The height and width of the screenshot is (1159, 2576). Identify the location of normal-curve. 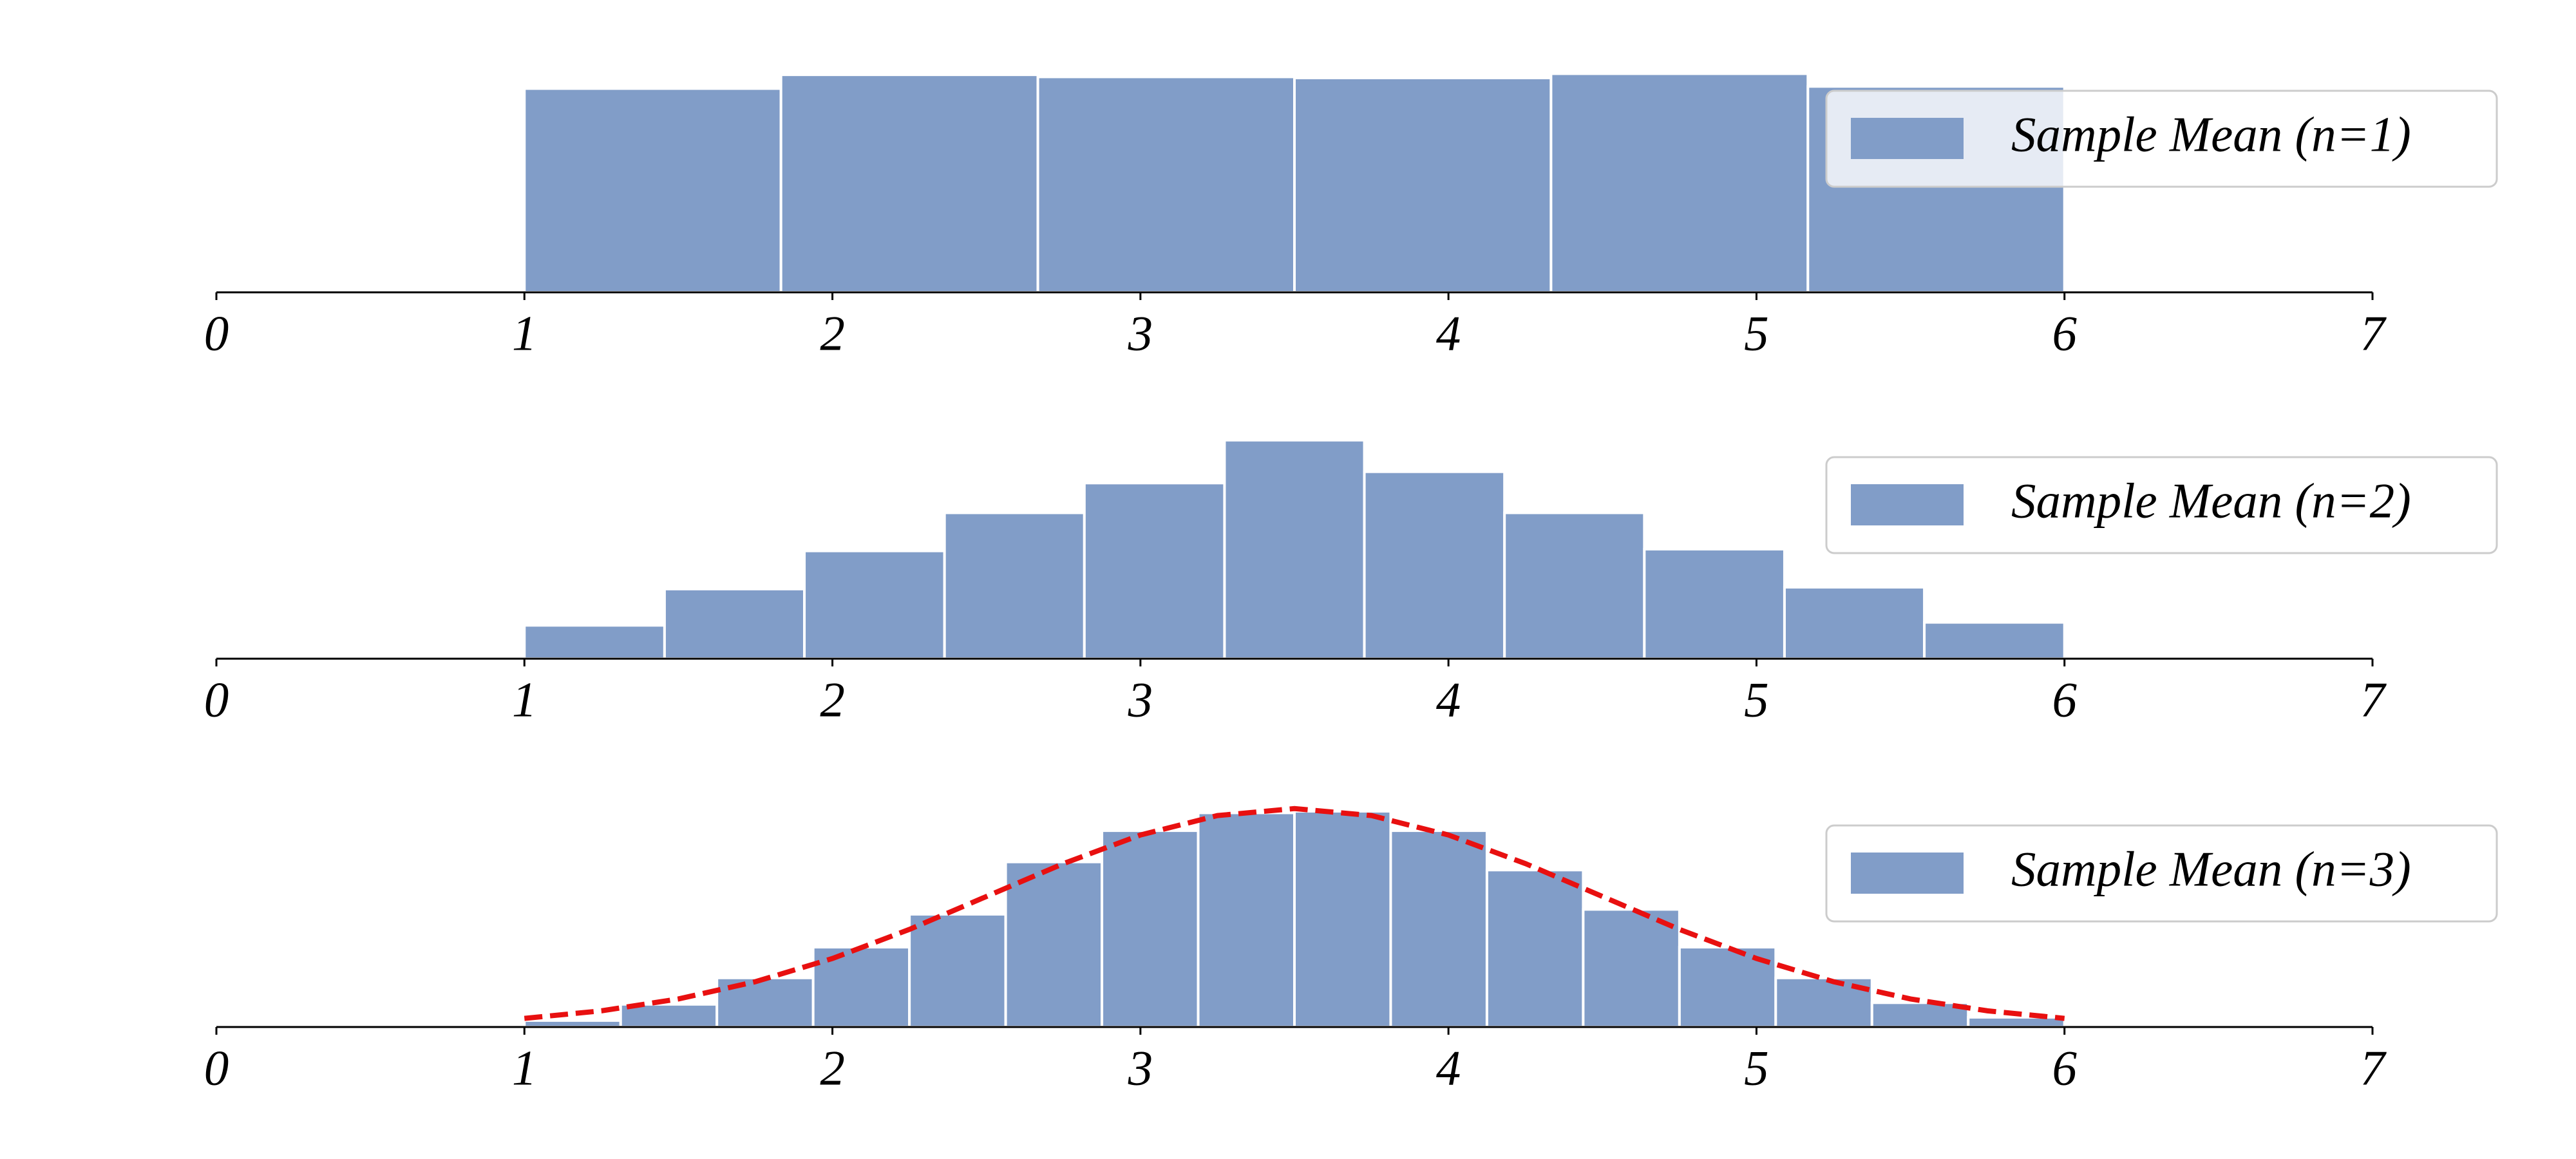
(1294, 913).